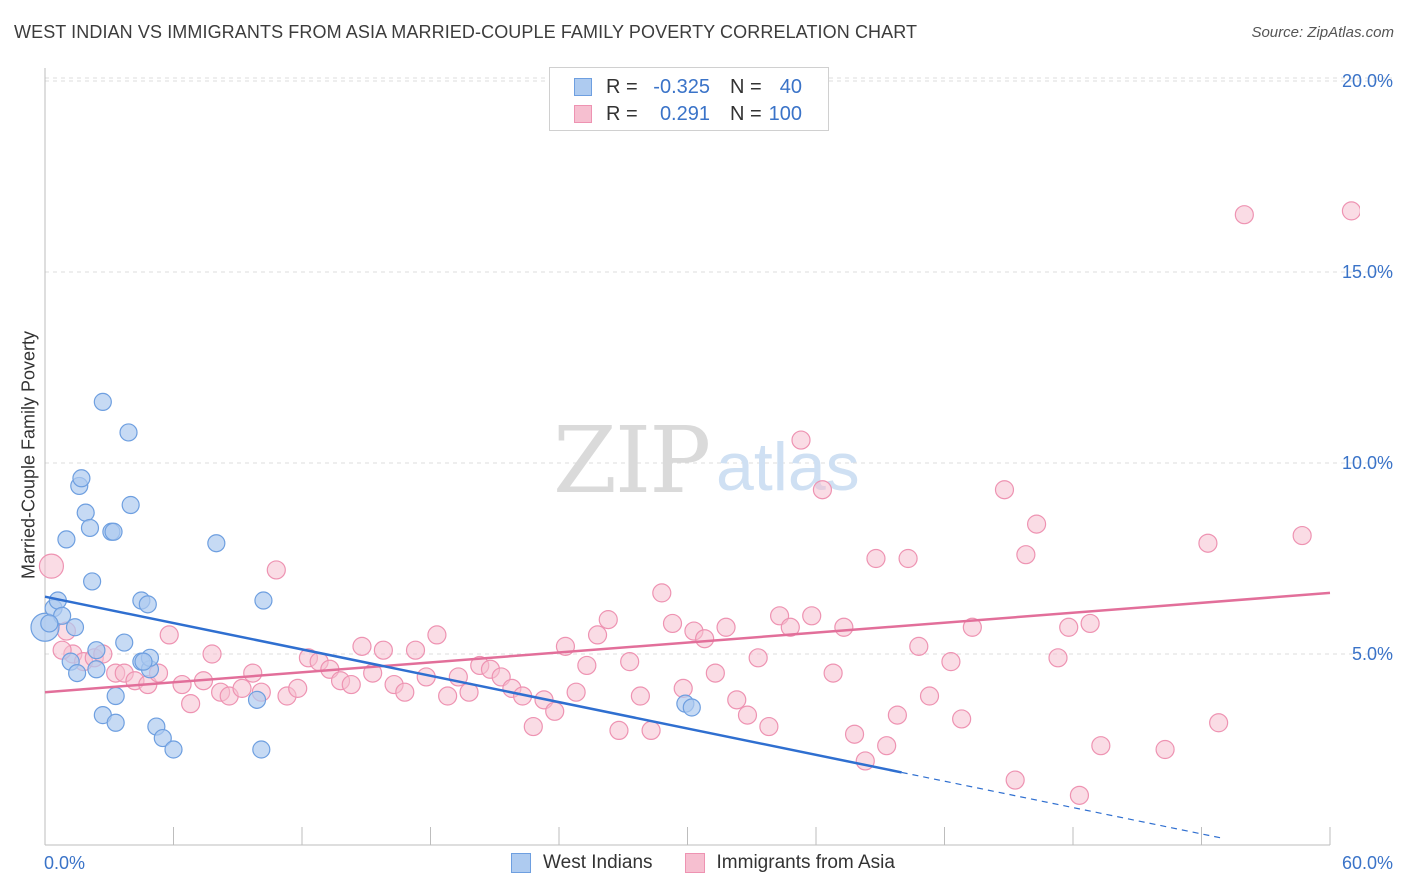  What do you see at coordinates (631, 460) in the screenshot?
I see `watermark-zip: ZIP` at bounding box center [631, 460].